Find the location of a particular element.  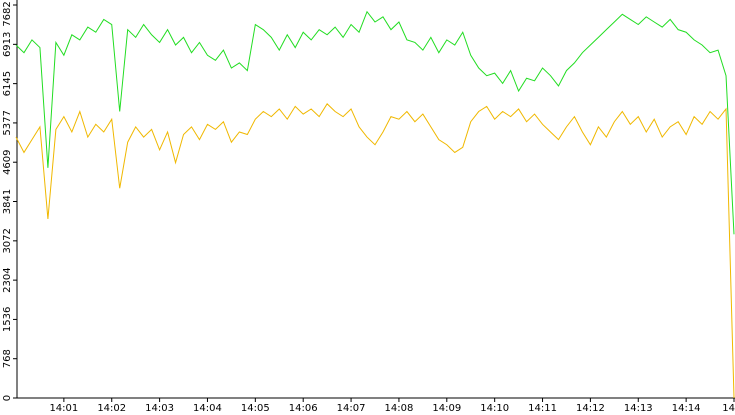

x-tick-label: 14:09 is located at coordinates (446, 408).